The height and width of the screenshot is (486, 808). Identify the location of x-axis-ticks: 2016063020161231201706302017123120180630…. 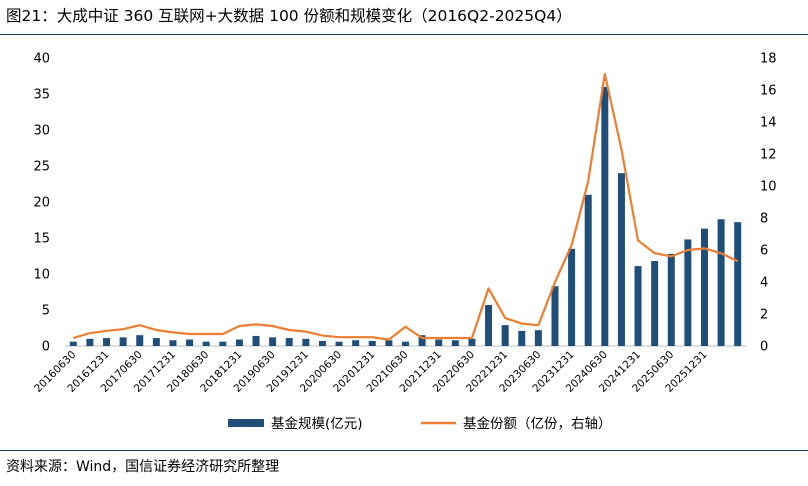
(370, 372).